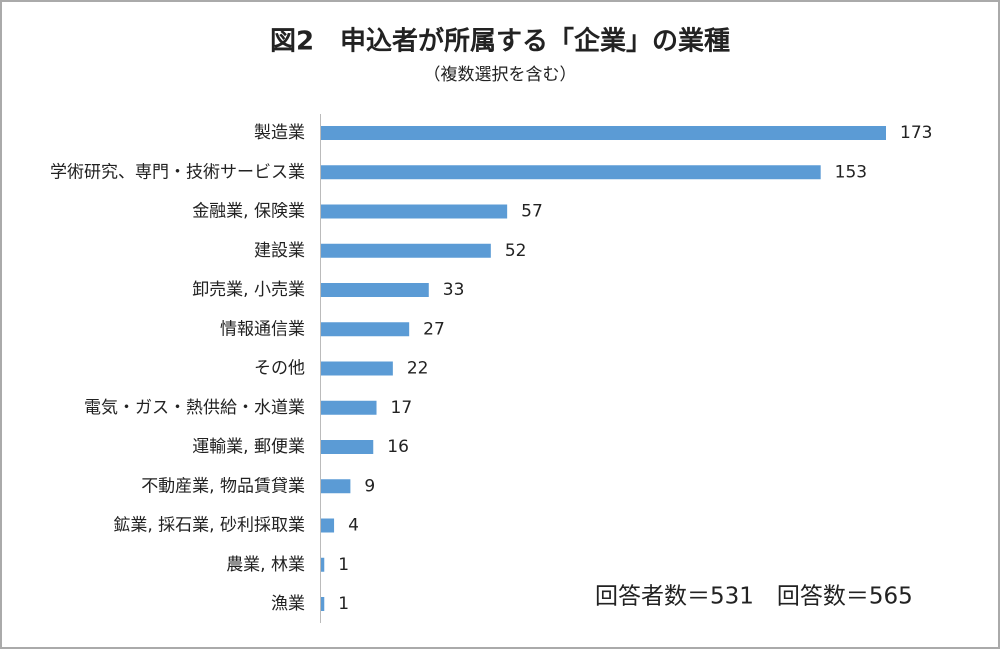 Image resolution: width=1000 pixels, height=649 pixels. What do you see at coordinates (248, 212) in the screenshot?
I see `y-tick-label: 金融業, 保険業` at bounding box center [248, 212].